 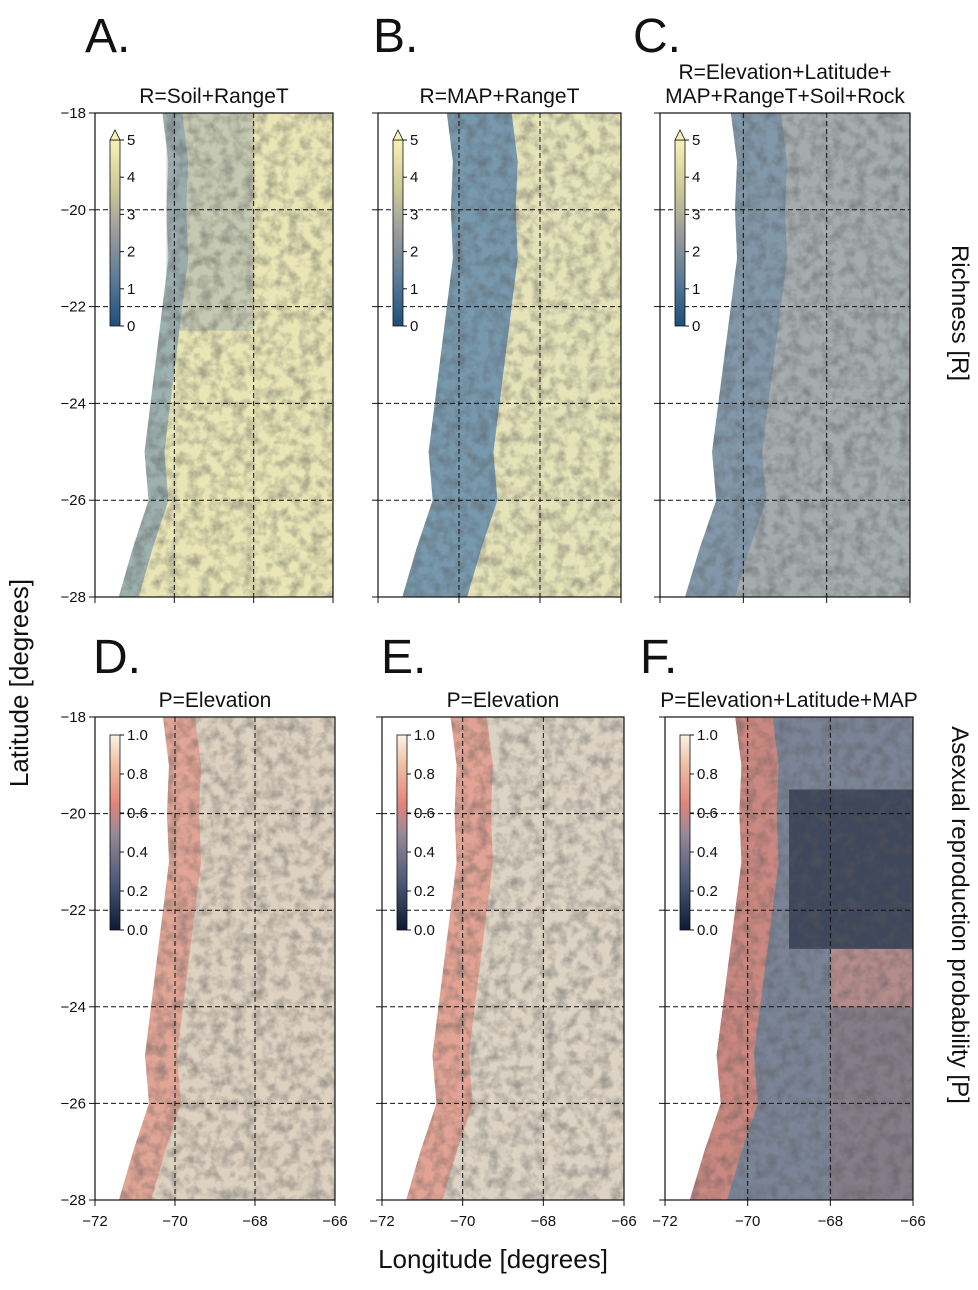 What do you see at coordinates (493, 1259) in the screenshot?
I see `x-axis-label: Longitude [degrees]` at bounding box center [493, 1259].